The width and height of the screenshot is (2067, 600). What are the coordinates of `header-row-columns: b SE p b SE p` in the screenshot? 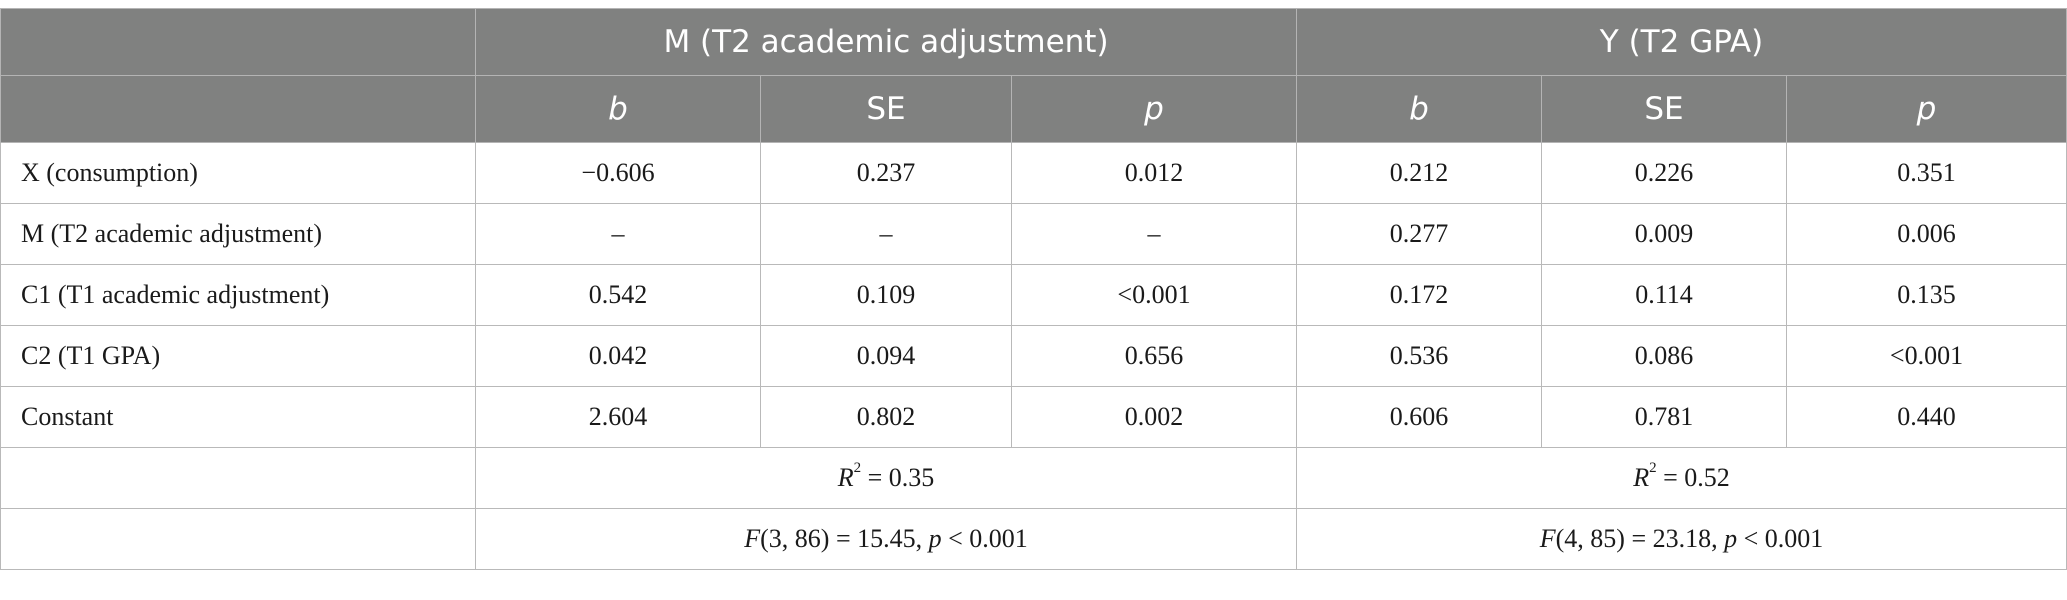 It's located at (1033, 109).